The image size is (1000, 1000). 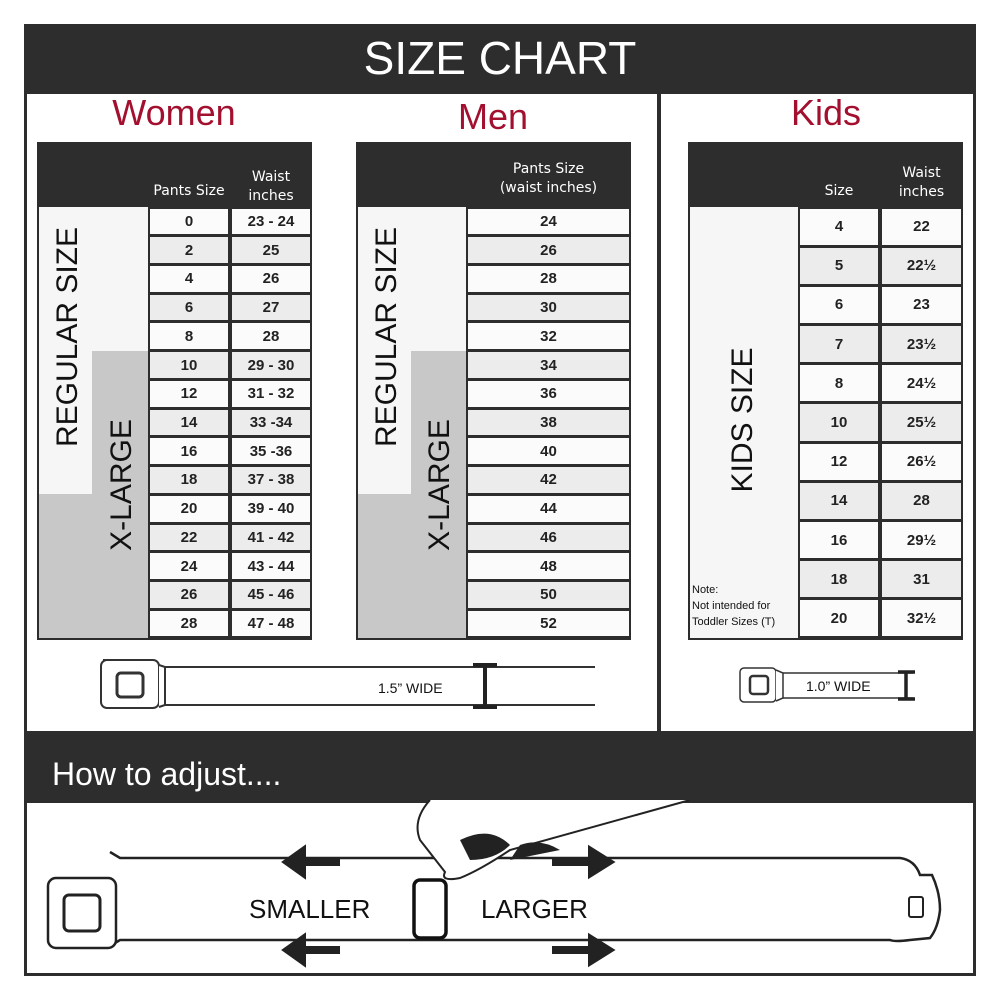 I want to click on belt-tip-hole, so click(x=916, y=907).